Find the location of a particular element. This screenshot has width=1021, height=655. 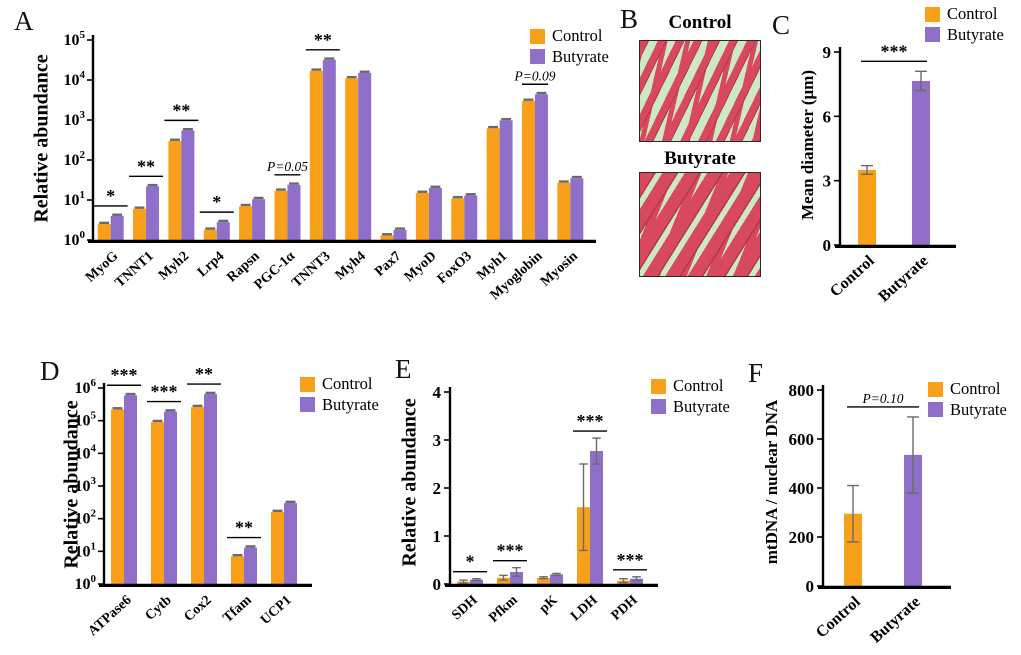

significance-mark: P=0.05 is located at coordinates (287, 166).